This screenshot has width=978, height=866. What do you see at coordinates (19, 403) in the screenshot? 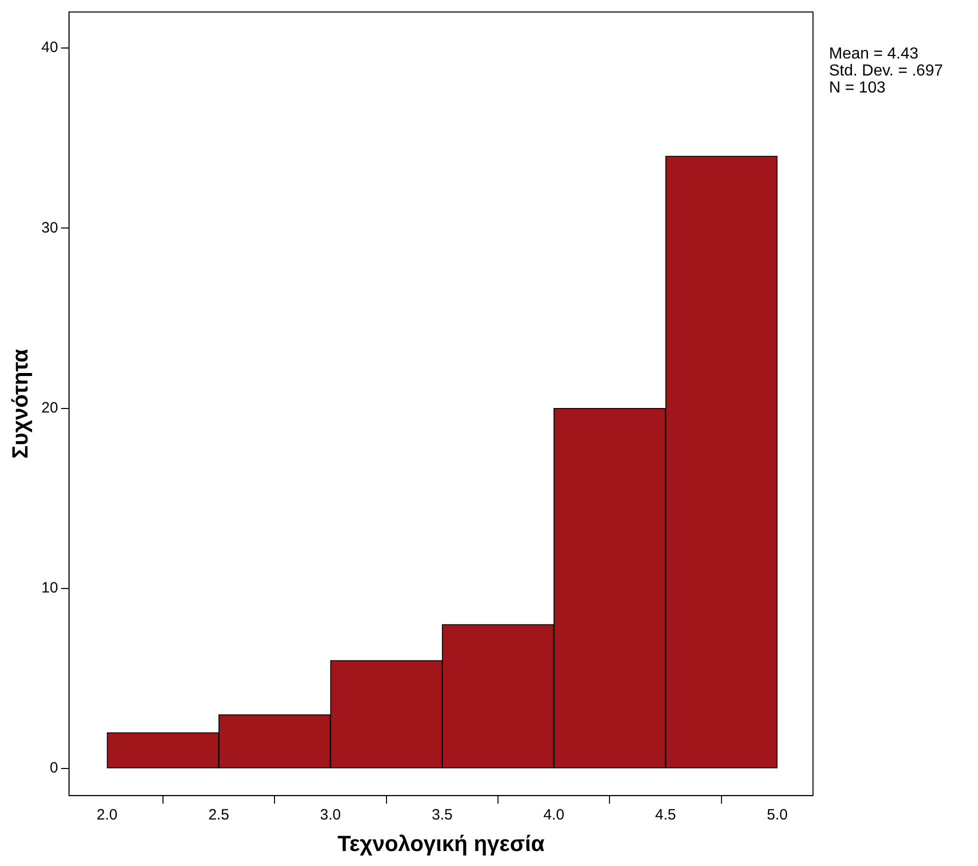
I see `y-axis-title: Συχνότητα` at bounding box center [19, 403].